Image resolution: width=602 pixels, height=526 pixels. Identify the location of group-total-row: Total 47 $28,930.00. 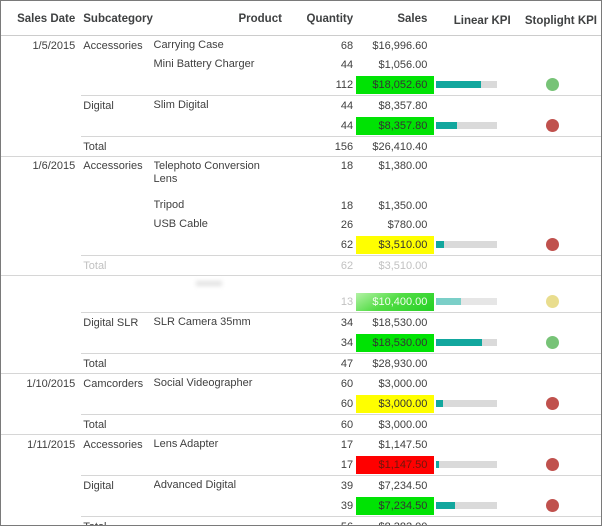
(301, 363).